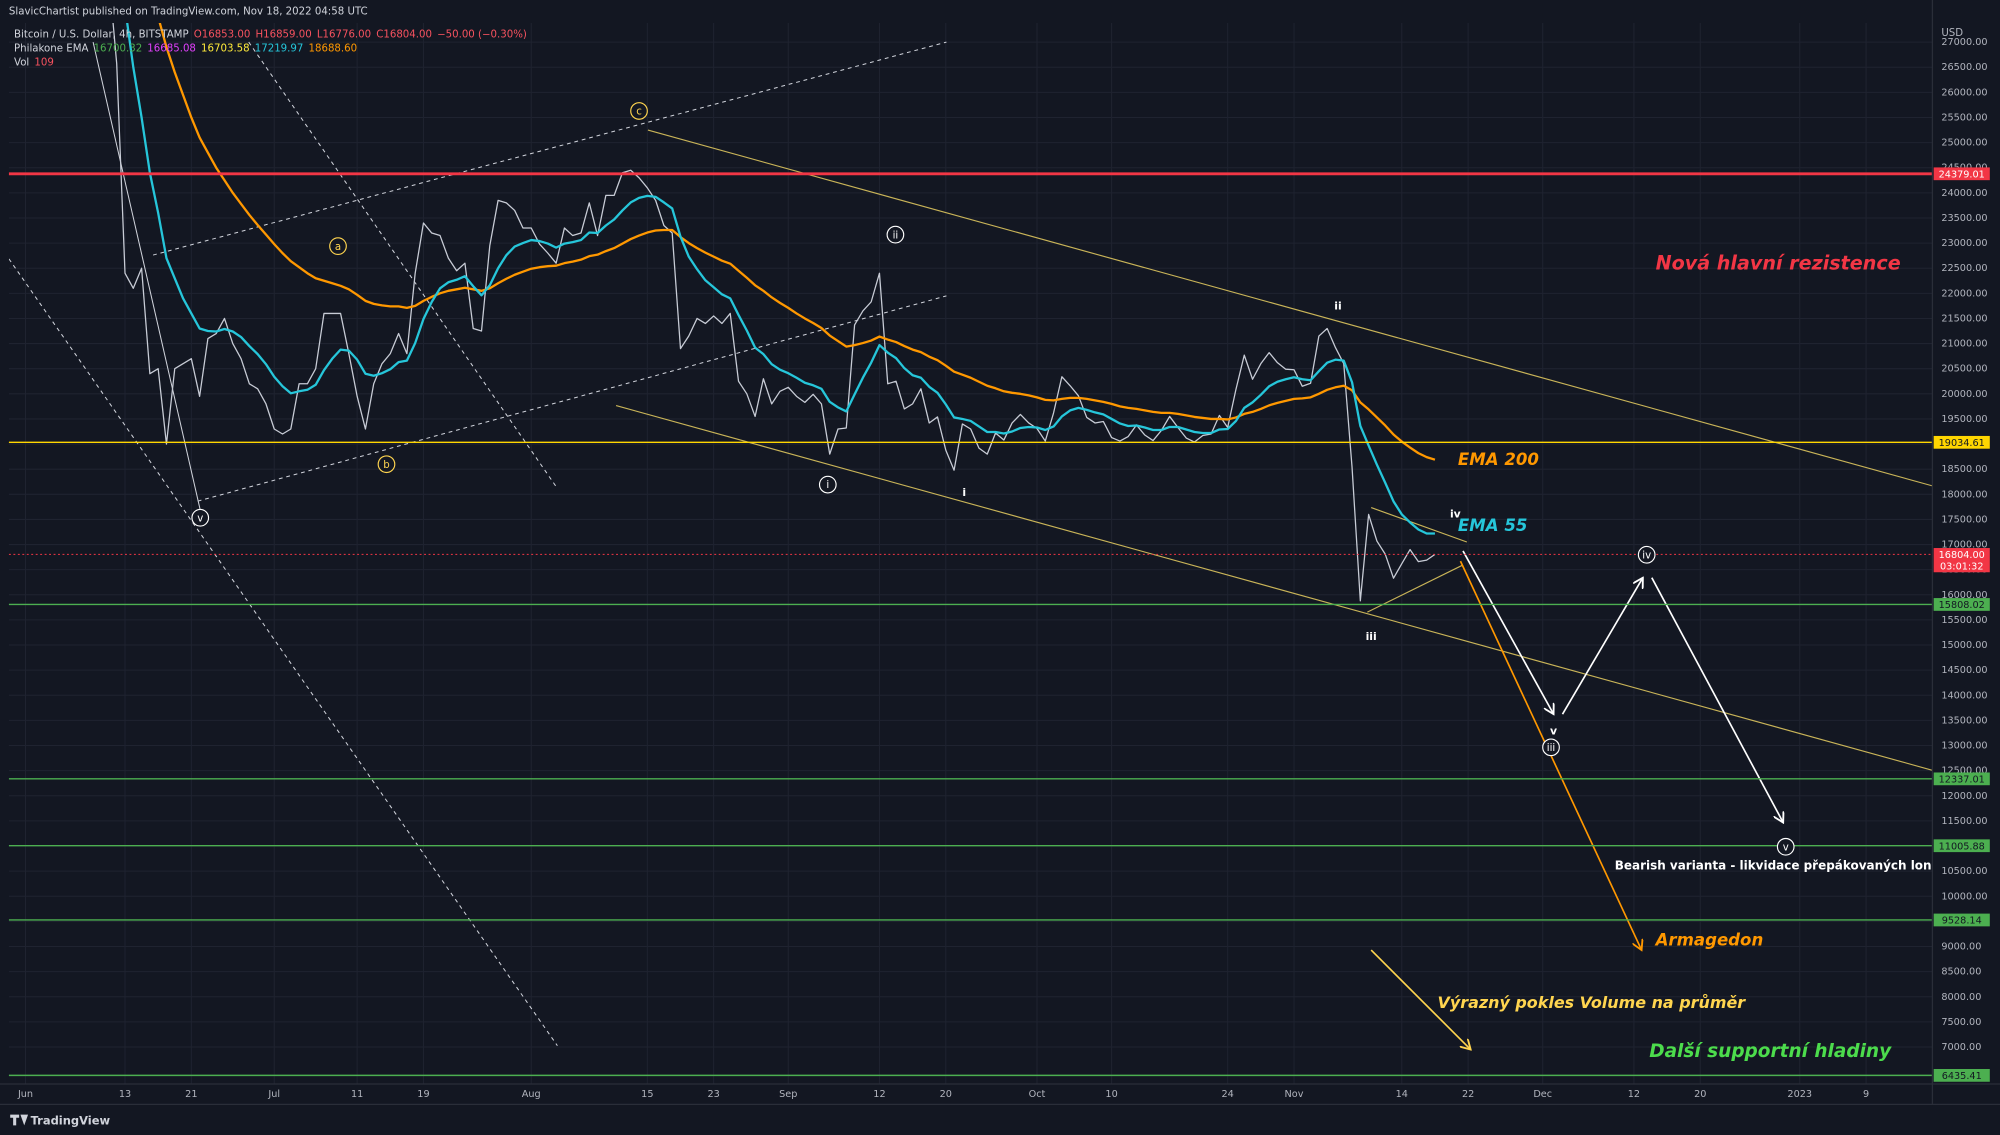 This screenshot has width=2000, height=1135. Describe the element at coordinates (1964, 218) in the screenshot. I see `y-tick-label: 23500.00` at that location.